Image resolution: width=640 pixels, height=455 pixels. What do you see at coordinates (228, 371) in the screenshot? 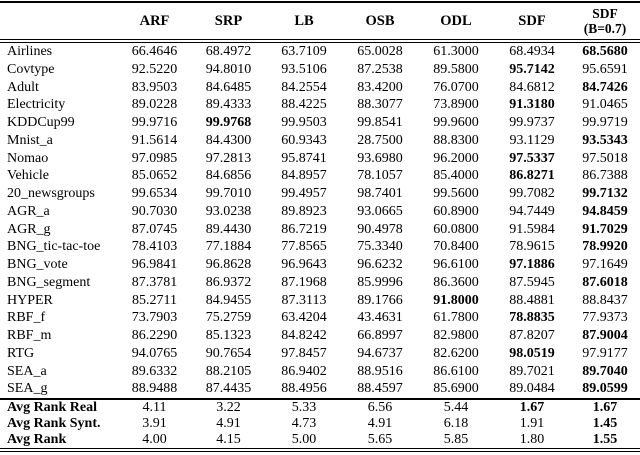
I see `value-cell: 88.2105` at bounding box center [228, 371].